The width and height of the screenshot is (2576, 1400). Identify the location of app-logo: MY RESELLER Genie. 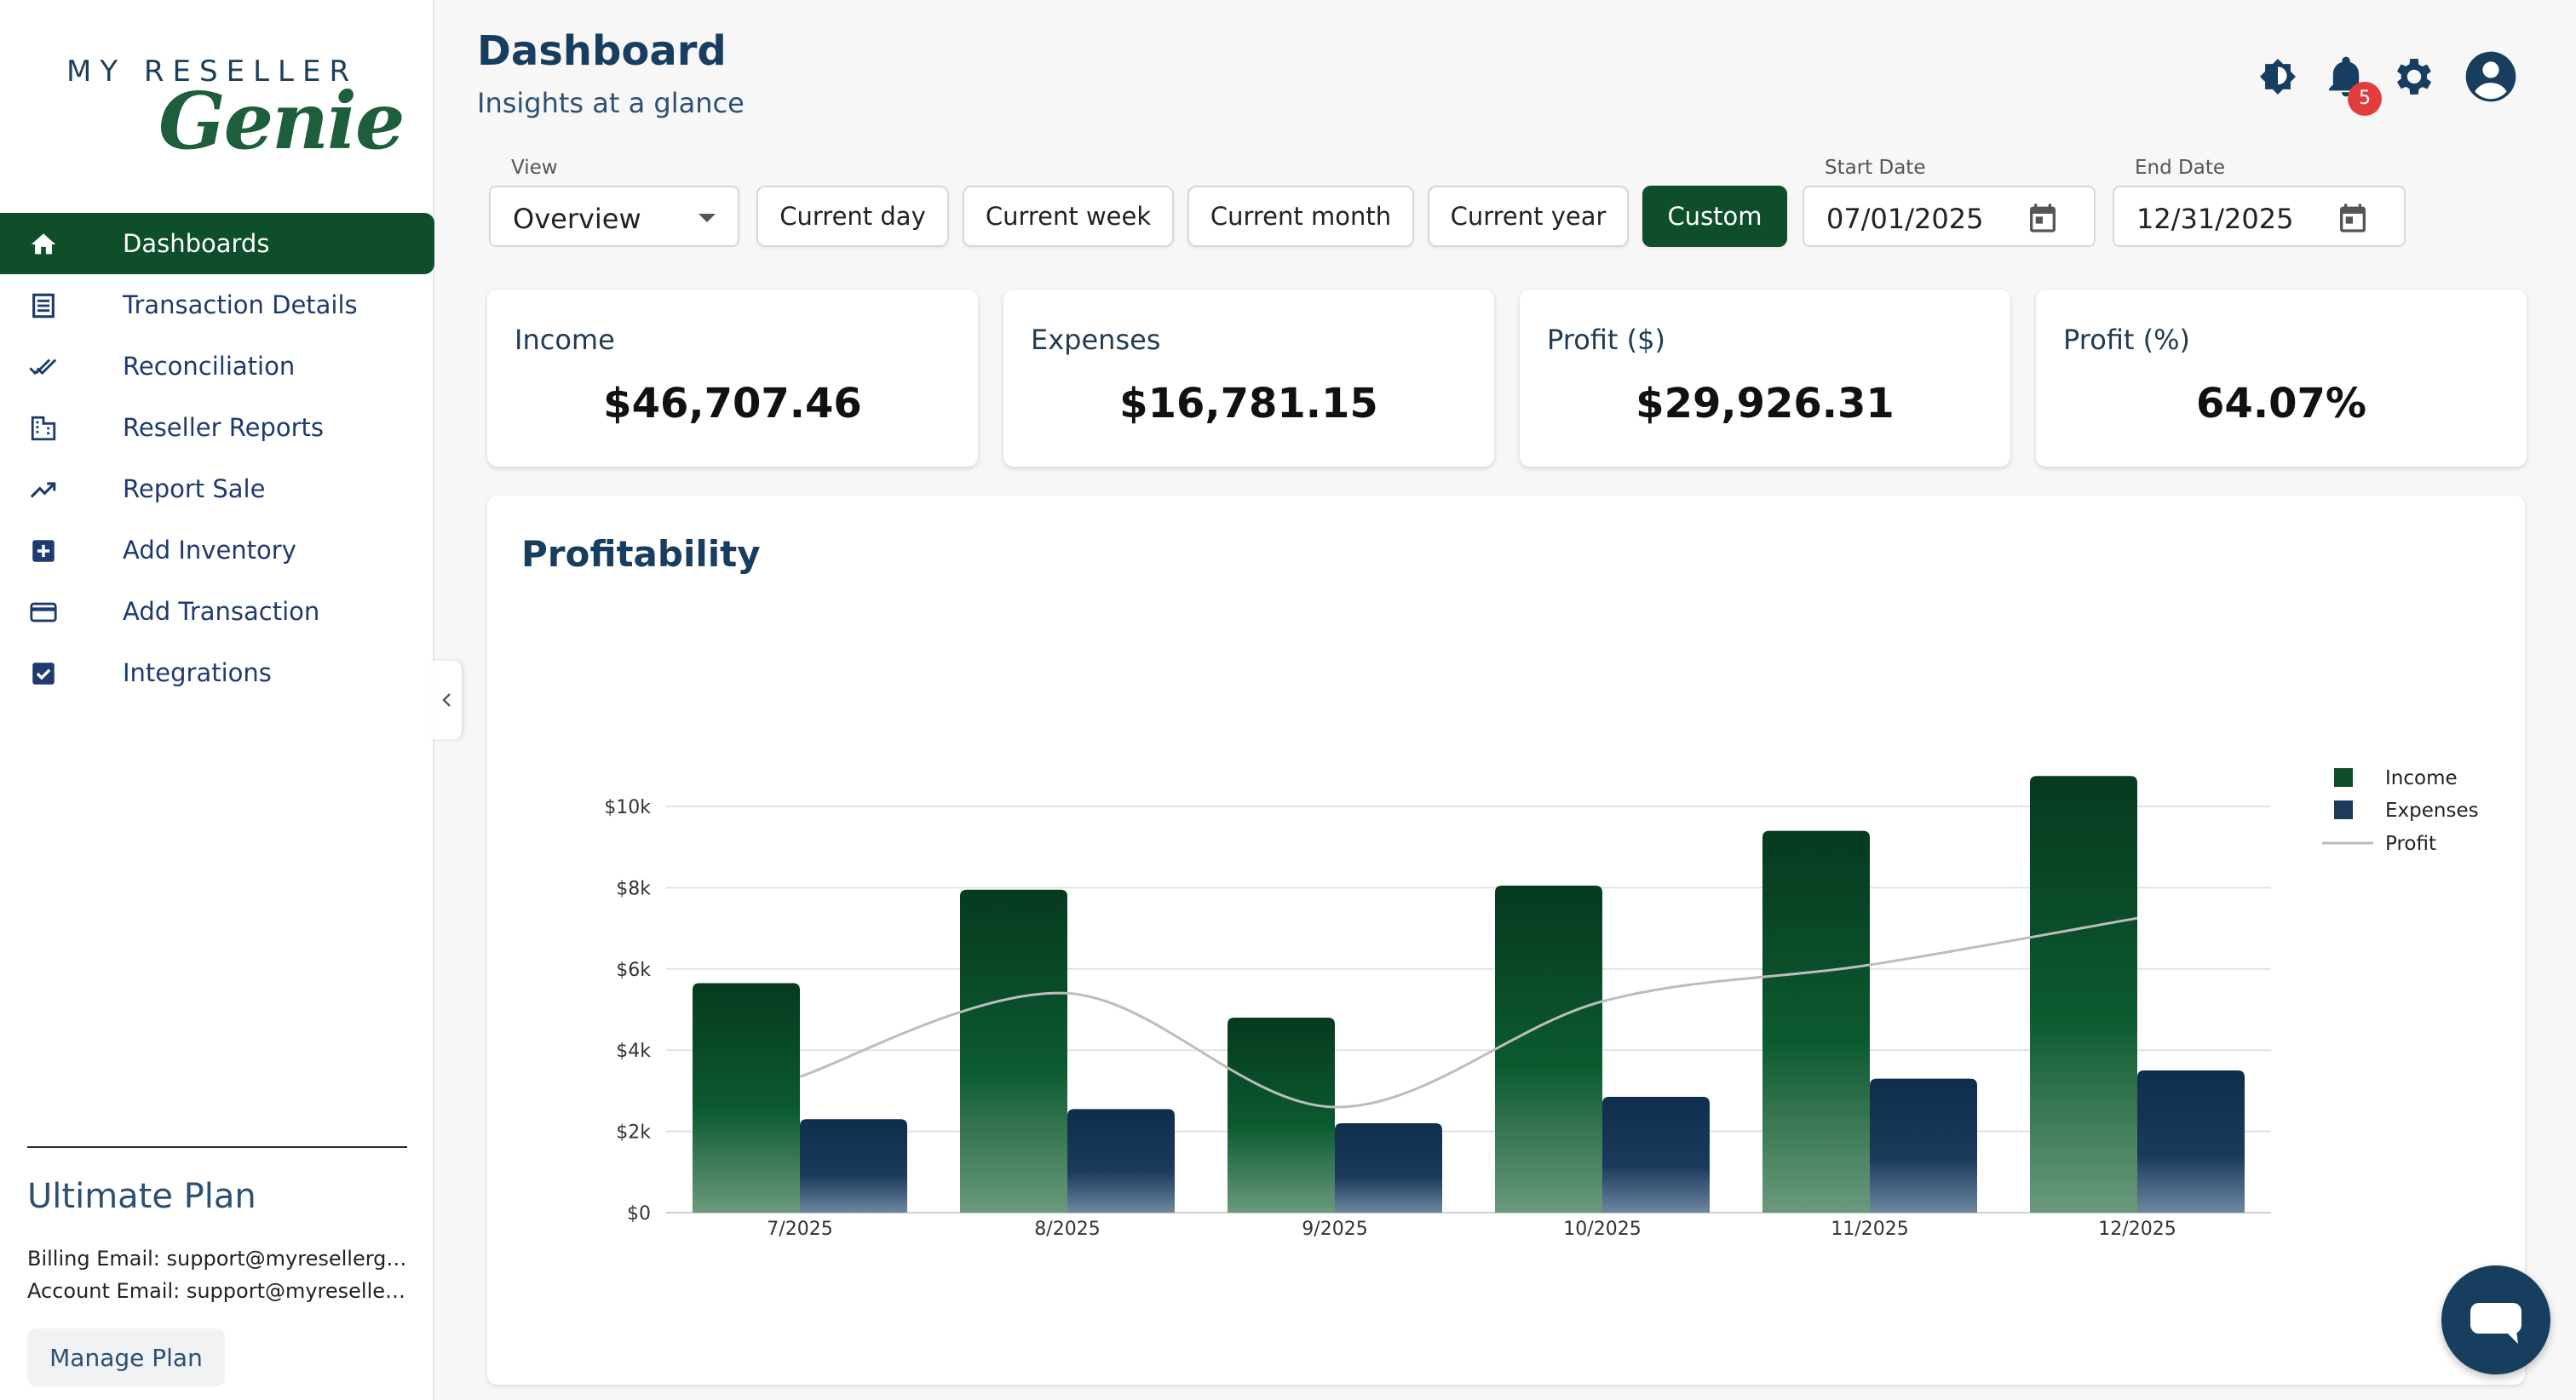
(235, 114).